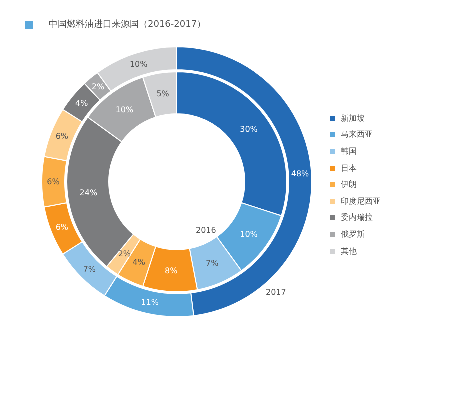 This screenshot has height=393, width=449. Describe the element at coordinates (349, 184) in the screenshot. I see `legend-label: 伊朗` at that location.